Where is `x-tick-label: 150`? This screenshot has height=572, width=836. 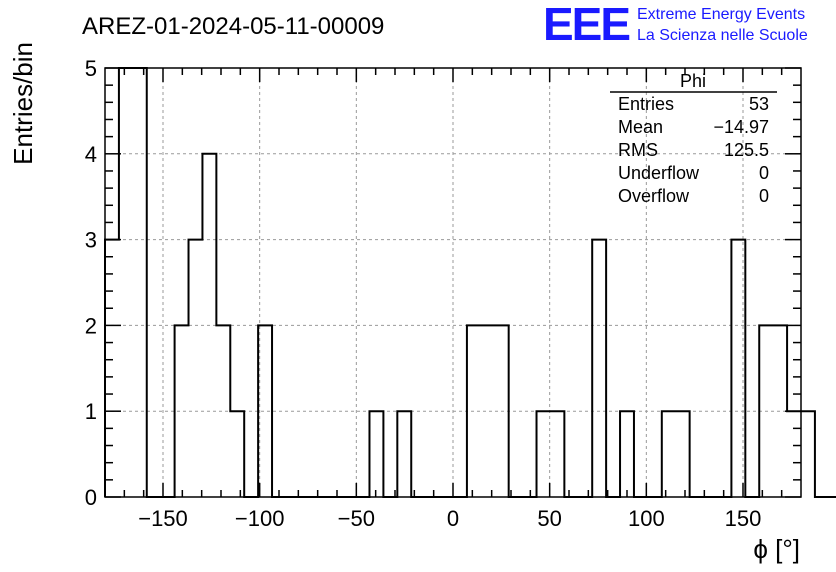
x-tick-label: 150 is located at coordinates (743, 518).